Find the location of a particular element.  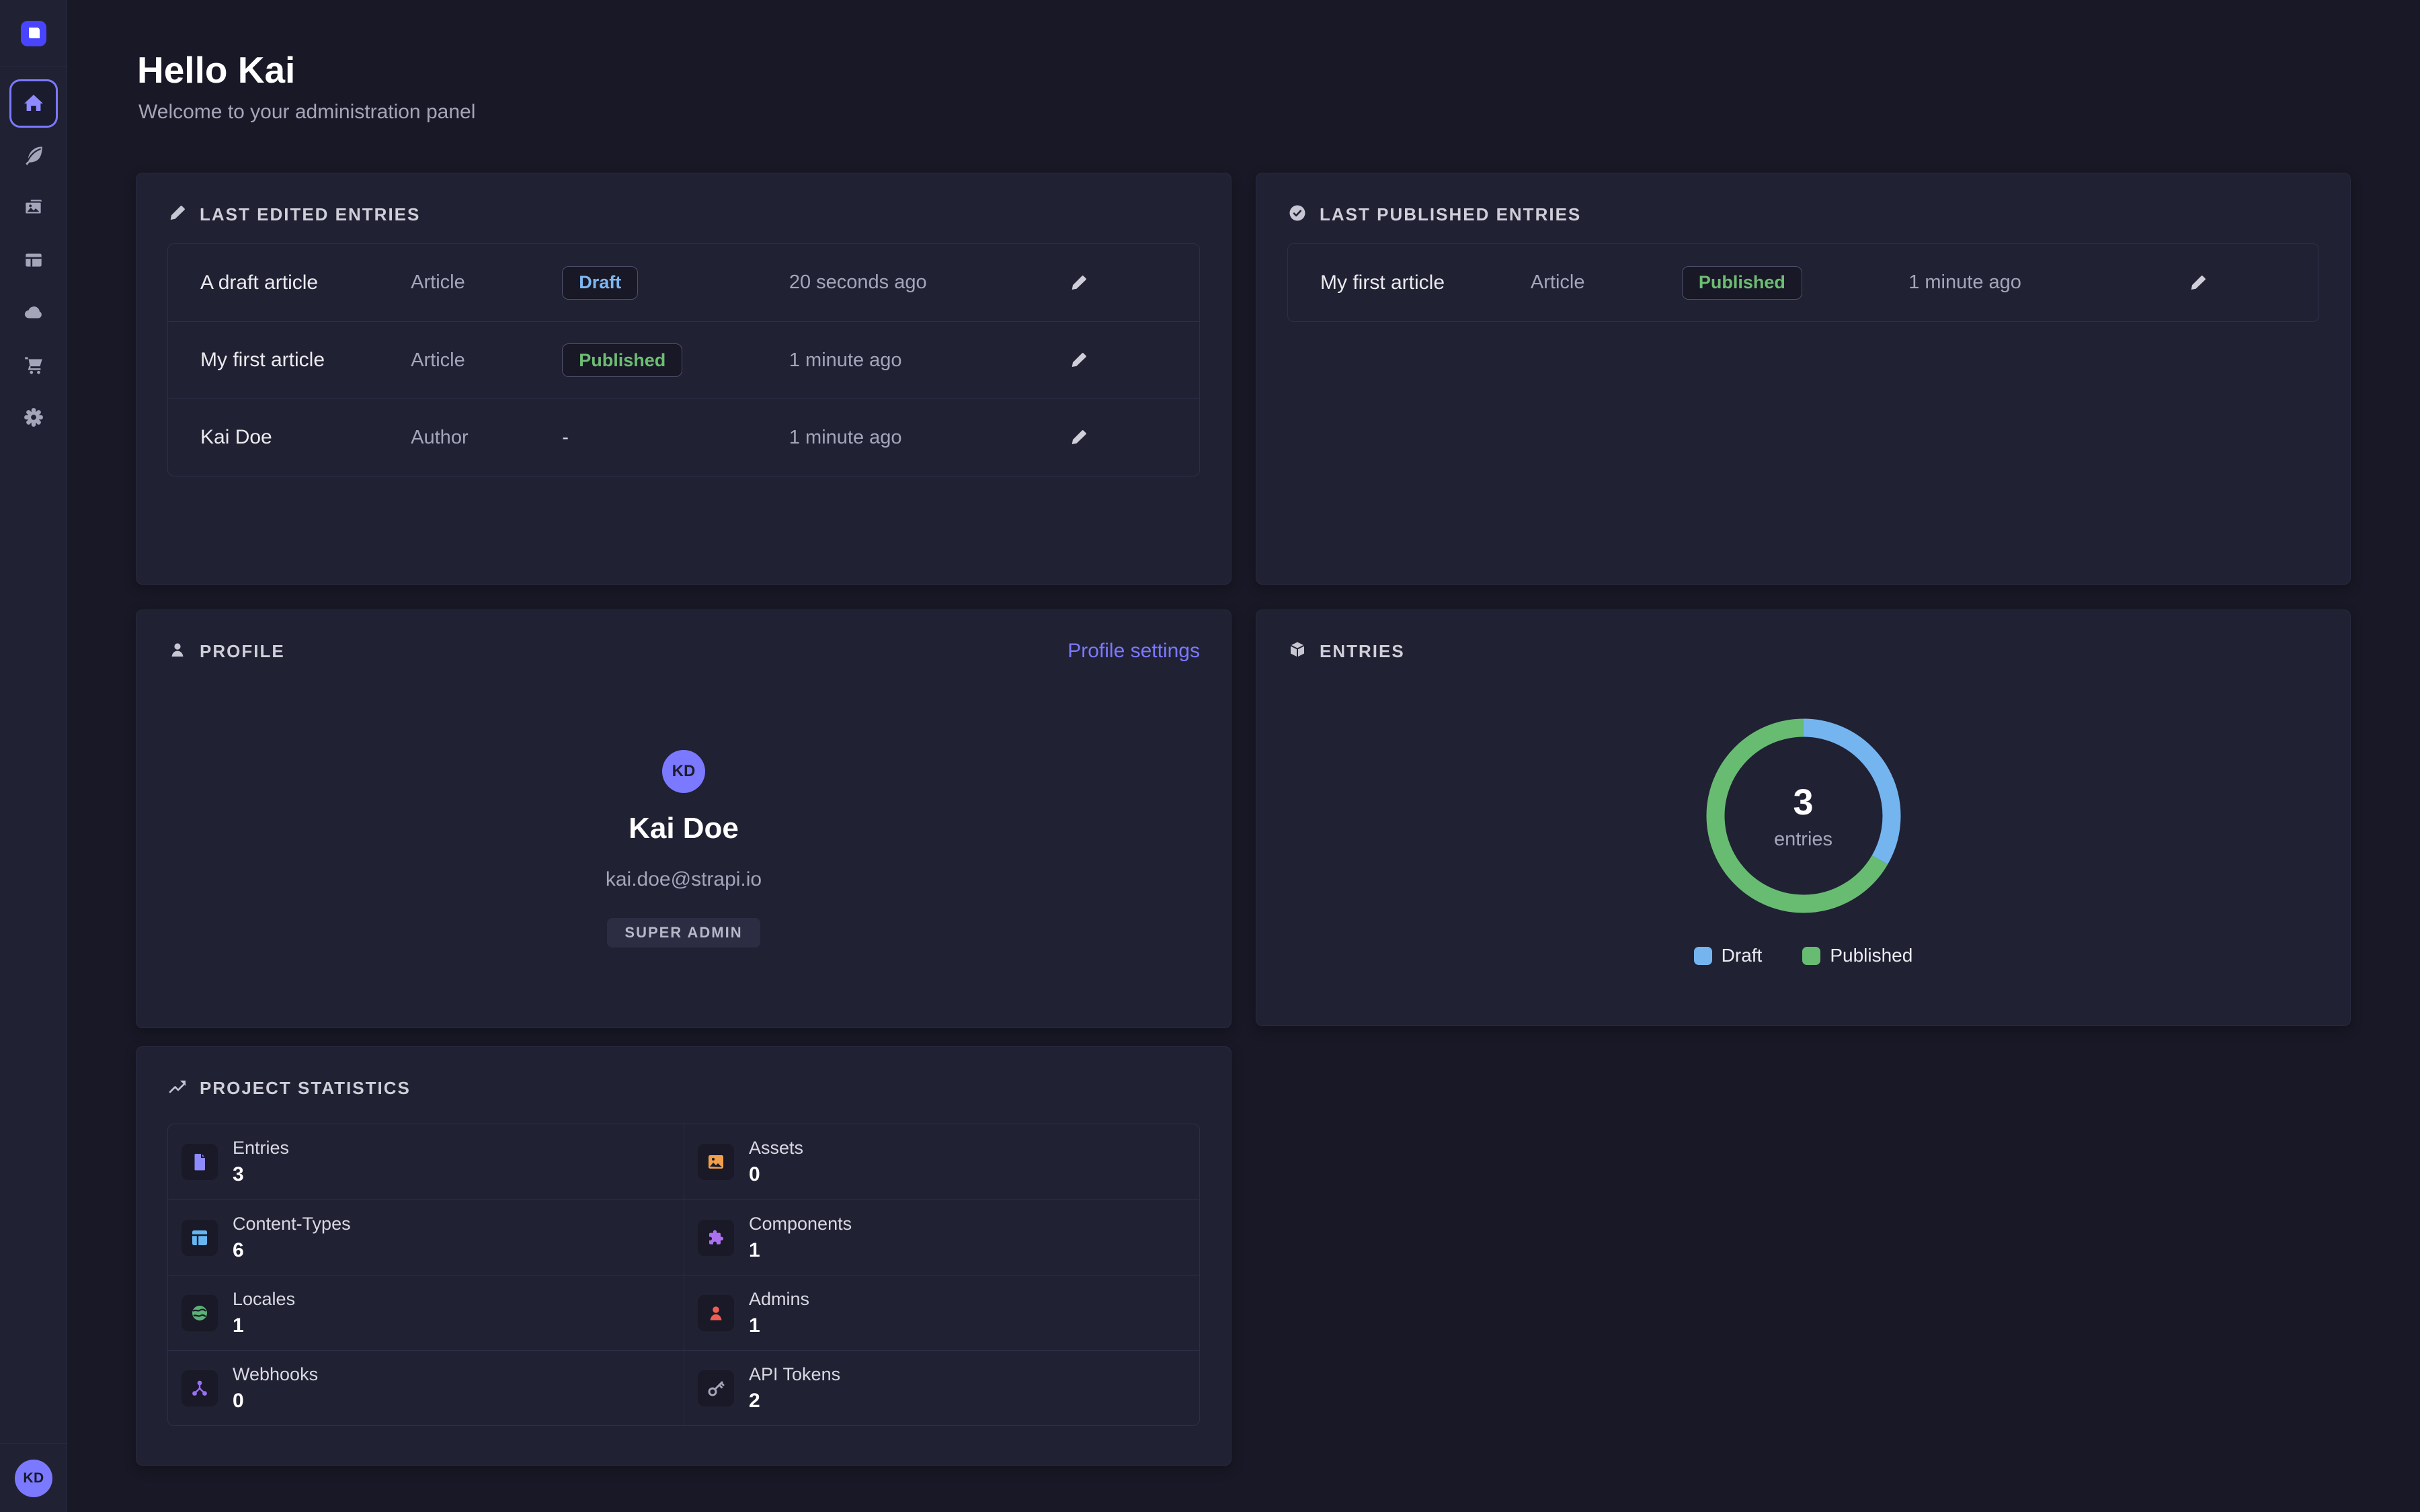

sidebar-item-content-type-builder is located at coordinates (33, 260).